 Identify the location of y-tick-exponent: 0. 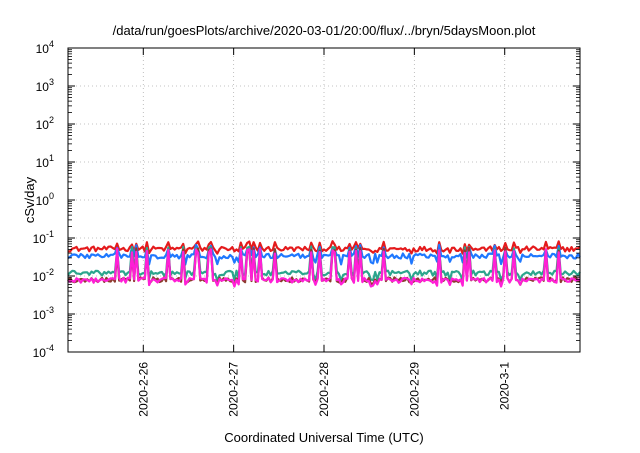
(51, 196).